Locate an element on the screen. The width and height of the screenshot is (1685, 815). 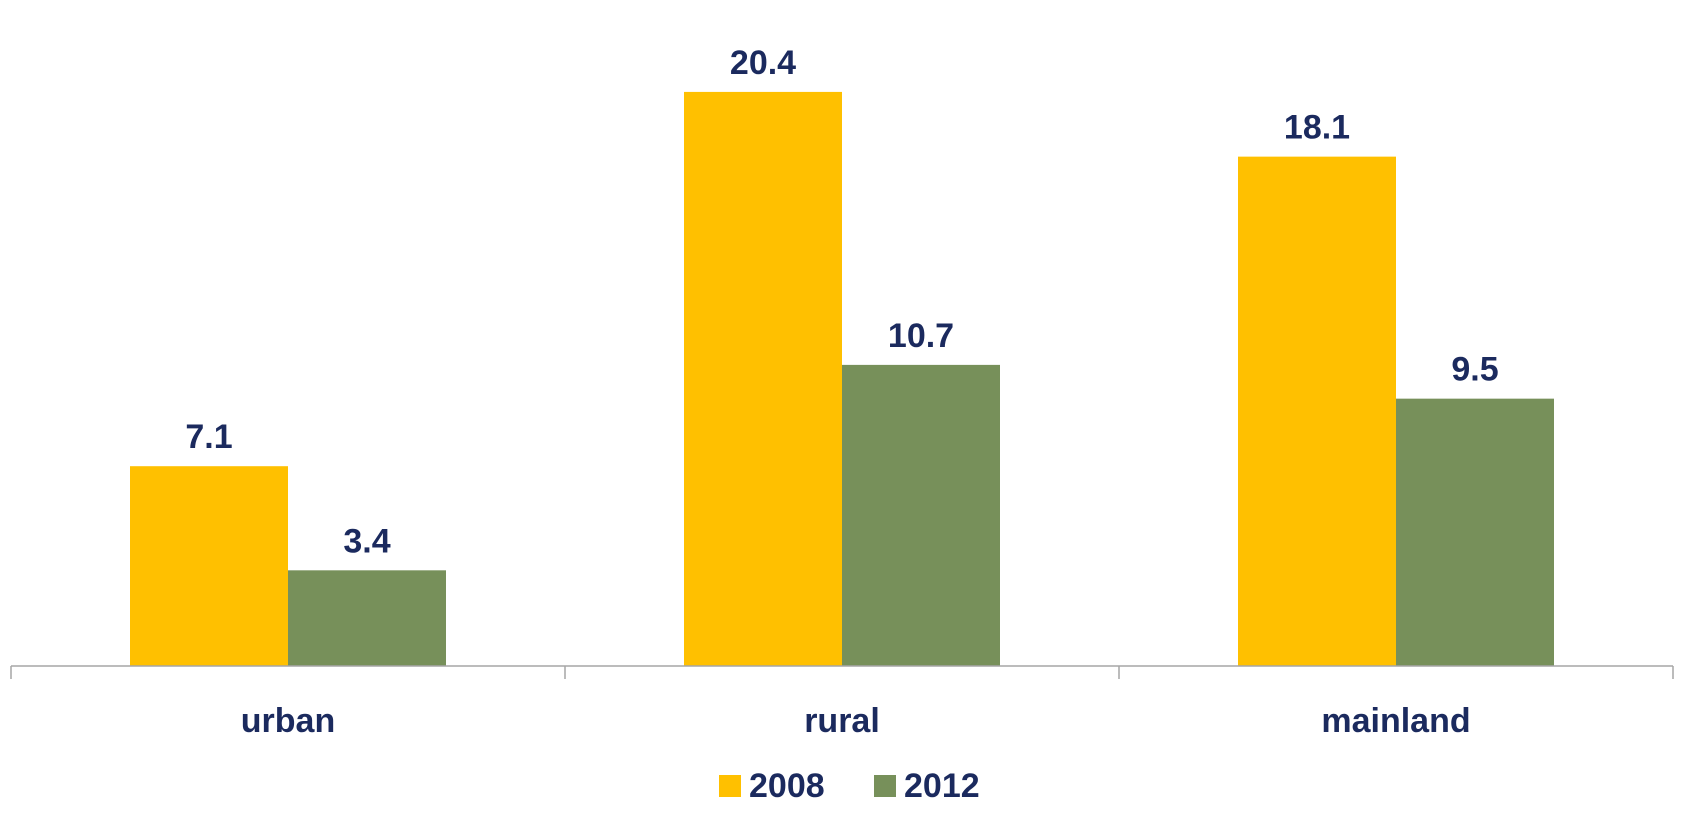
value-label-urban-2012: 3.4 is located at coordinates (366, 541).